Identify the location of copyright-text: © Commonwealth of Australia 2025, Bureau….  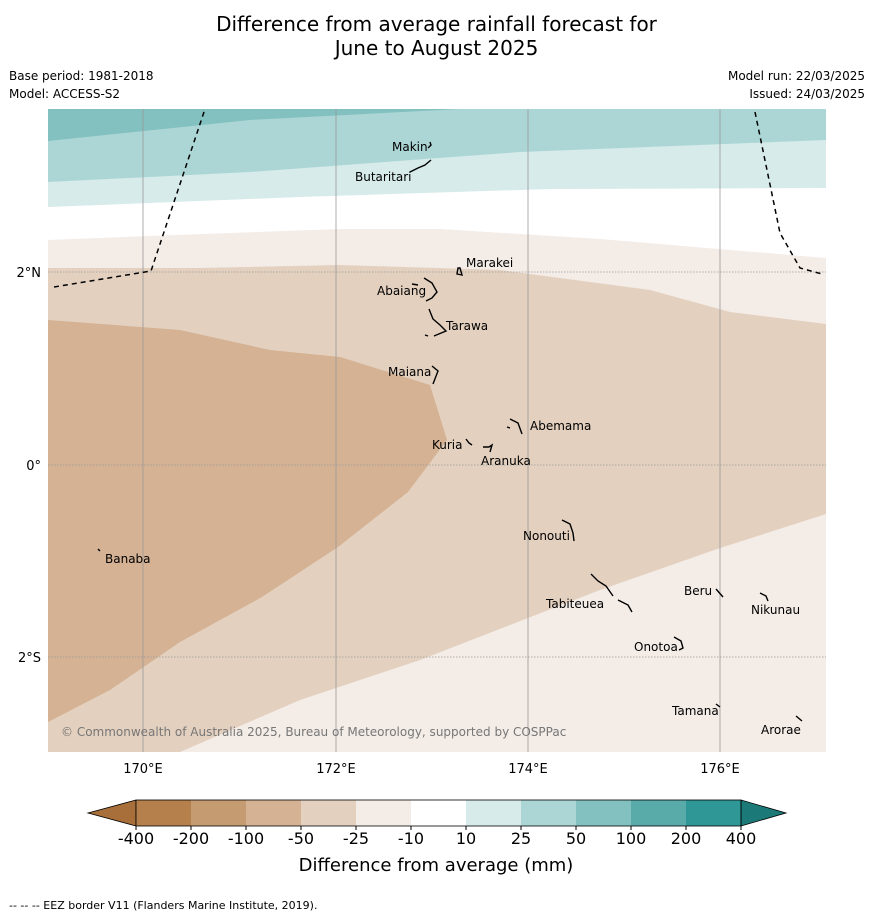
(313, 732).